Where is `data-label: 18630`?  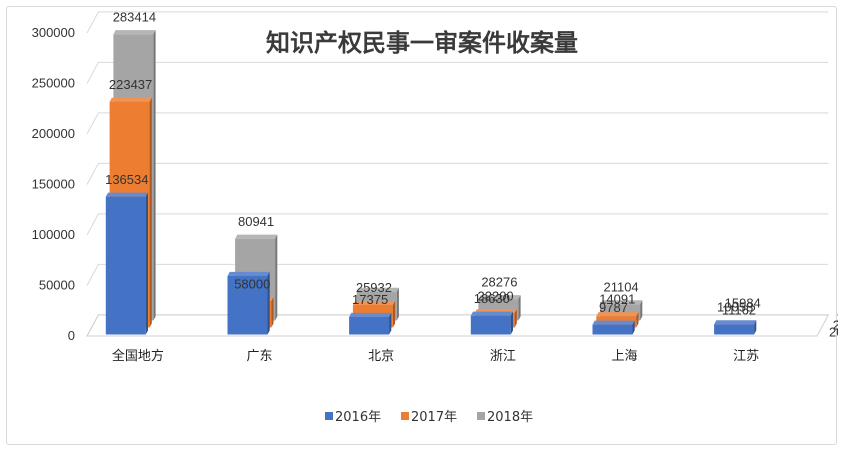 data-label: 18630 is located at coordinates (492, 298).